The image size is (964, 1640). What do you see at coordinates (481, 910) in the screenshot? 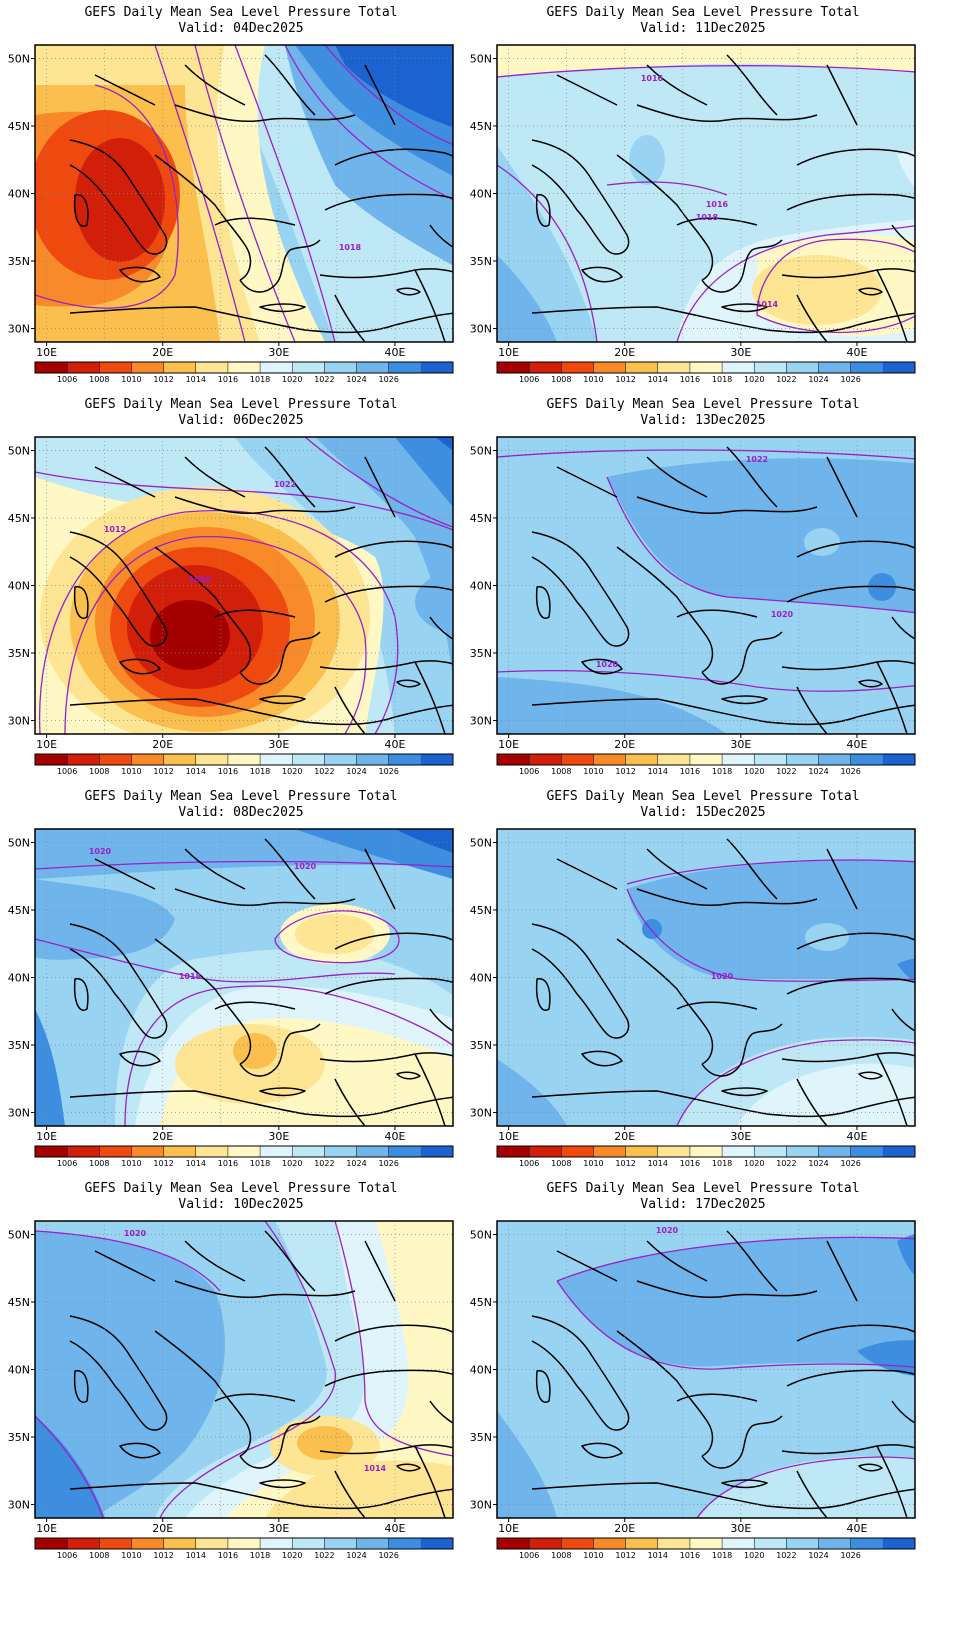
I see `lat-tick-label: 45N` at bounding box center [481, 910].